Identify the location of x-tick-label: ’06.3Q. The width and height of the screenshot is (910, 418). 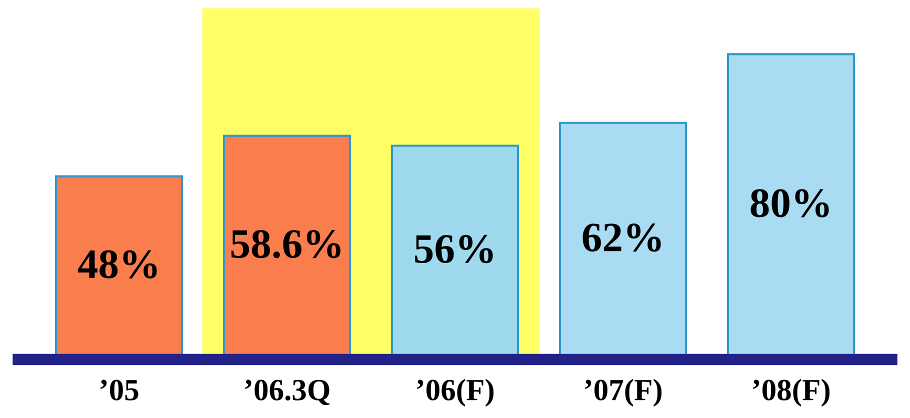
(287, 393).